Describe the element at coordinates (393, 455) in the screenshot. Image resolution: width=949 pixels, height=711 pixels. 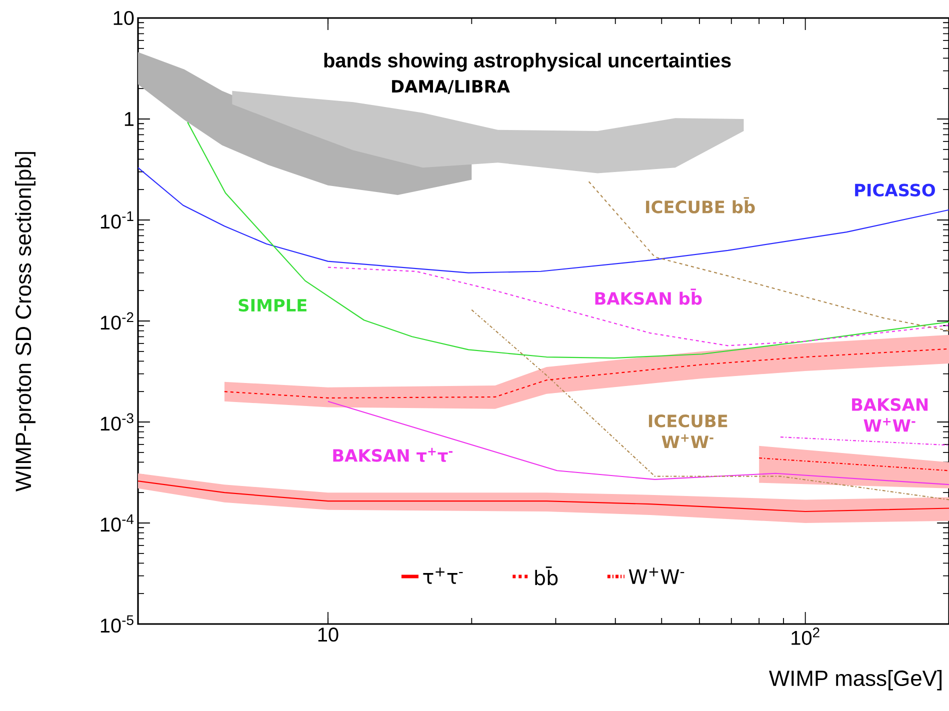
I see `series-label: BAKSAN τ$^{+}$τ$^{-}$` at that location.